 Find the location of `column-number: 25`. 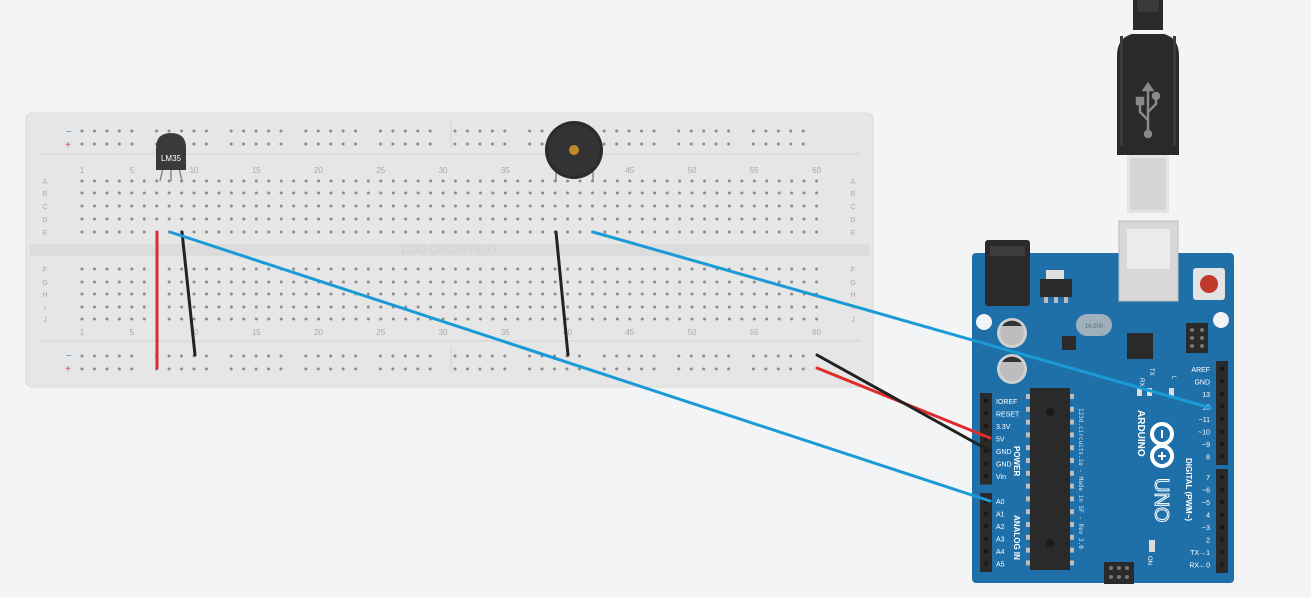

column-number: 25 is located at coordinates (380, 170).